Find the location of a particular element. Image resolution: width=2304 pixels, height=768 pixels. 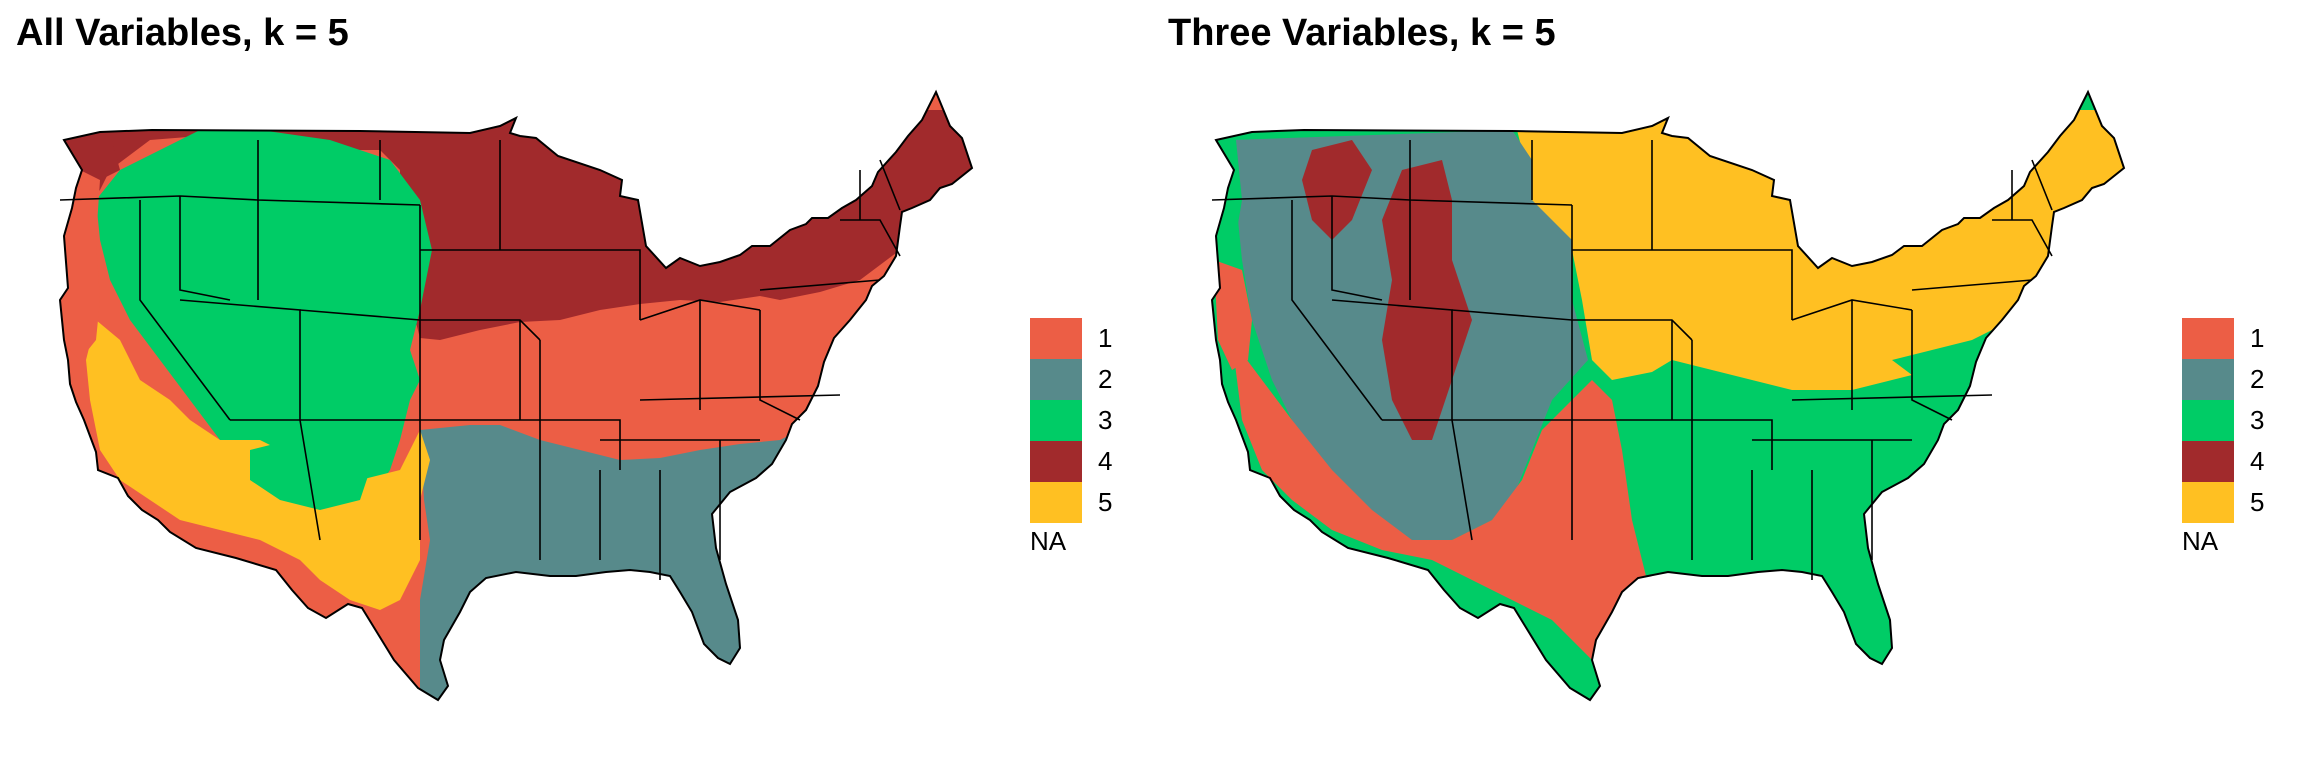

region-cluster-4-rockies is located at coordinates (1427, 300).